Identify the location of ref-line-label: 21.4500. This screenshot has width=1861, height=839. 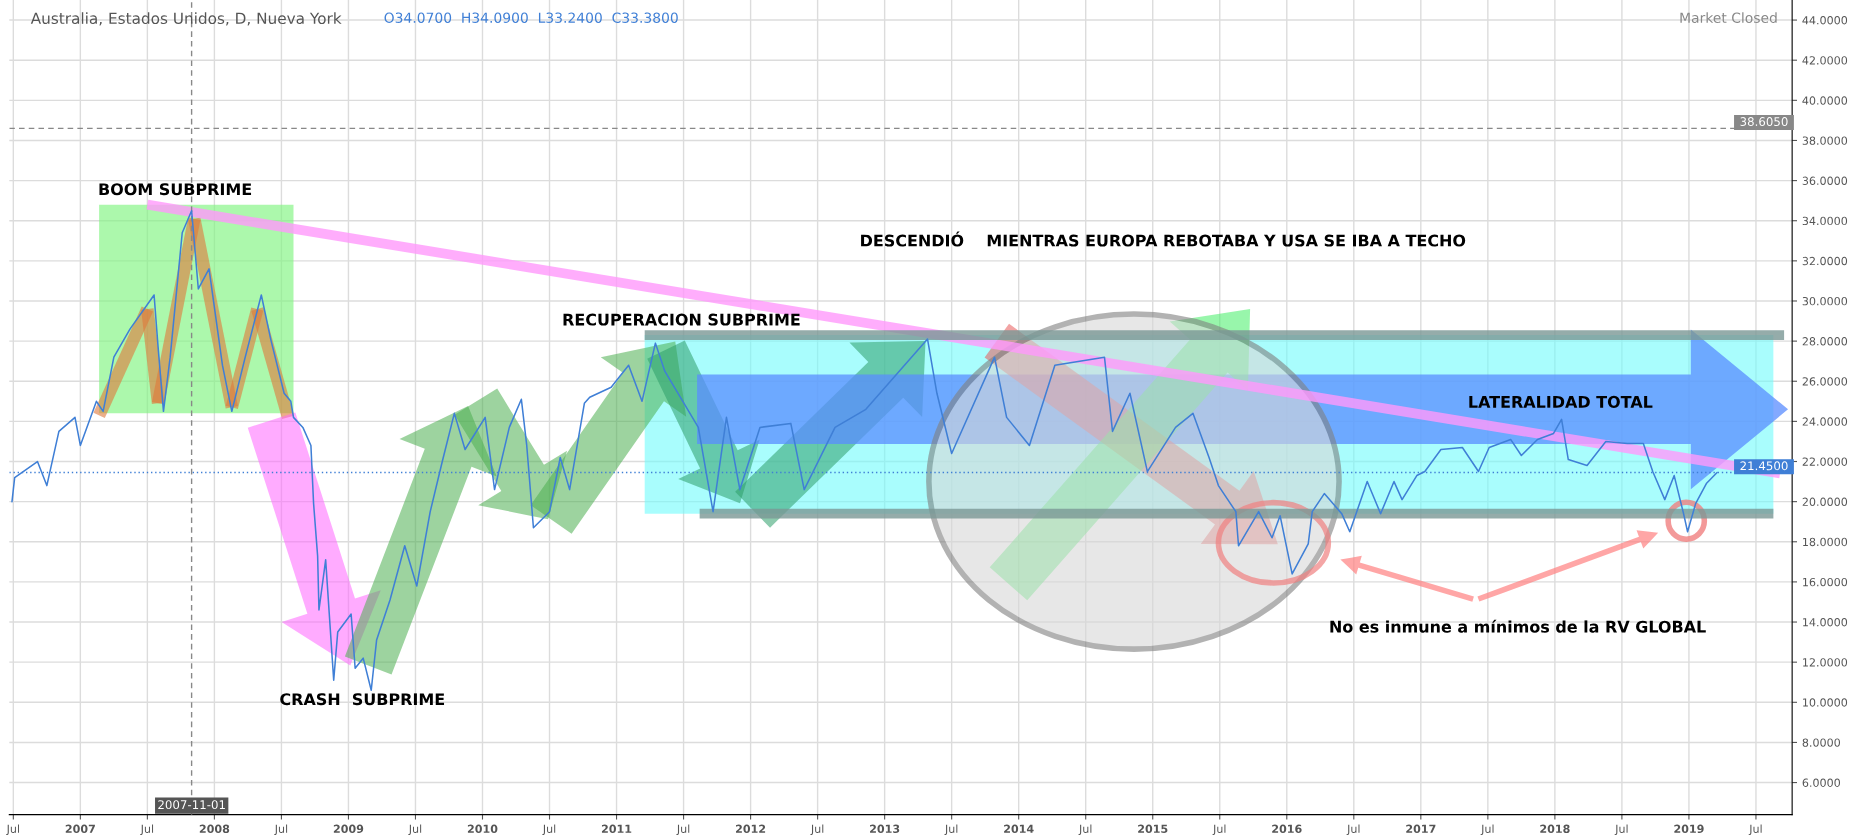
(1764, 466).